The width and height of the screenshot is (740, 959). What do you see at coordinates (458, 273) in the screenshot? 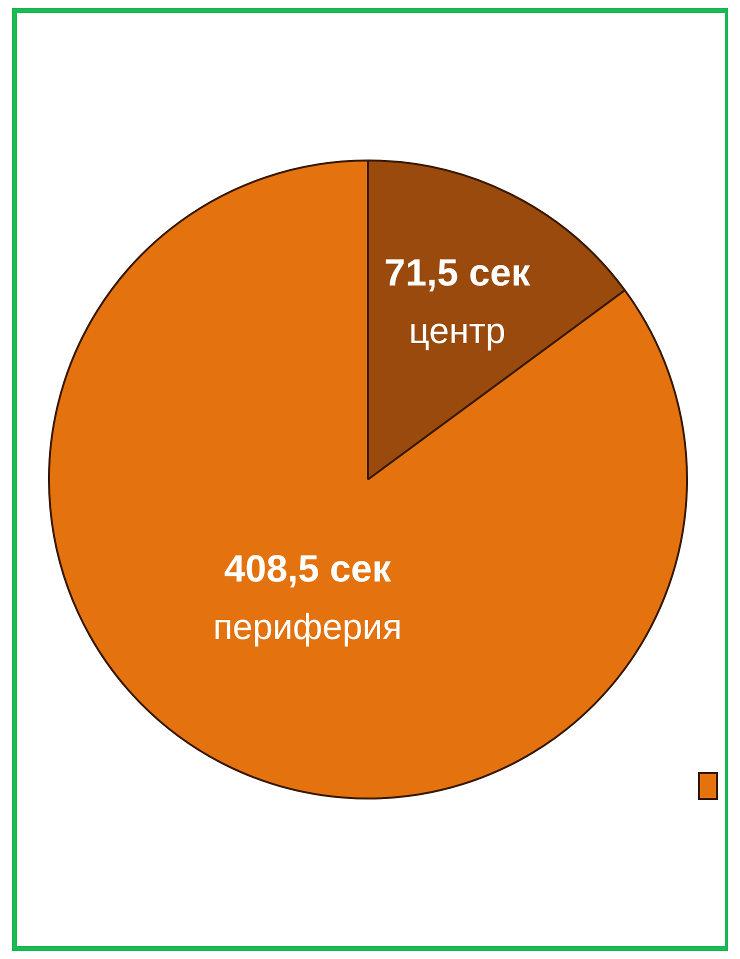
I see `data-label: 71,5 сек` at bounding box center [458, 273].